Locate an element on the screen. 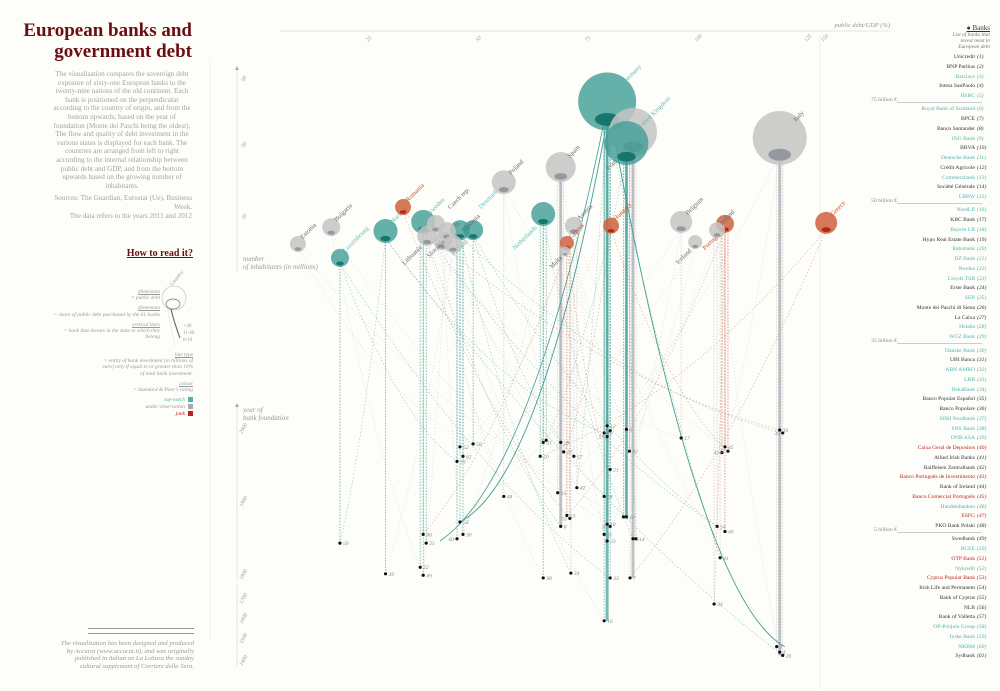 This screenshot has width=1000, height=691. country-label: Denmark is located at coordinates (488, 199).